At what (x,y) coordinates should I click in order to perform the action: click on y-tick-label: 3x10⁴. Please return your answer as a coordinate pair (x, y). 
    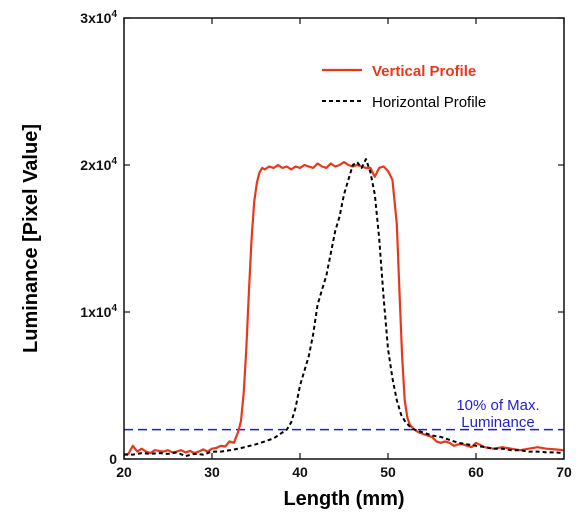
    Looking at the image, I should click on (98, 17).